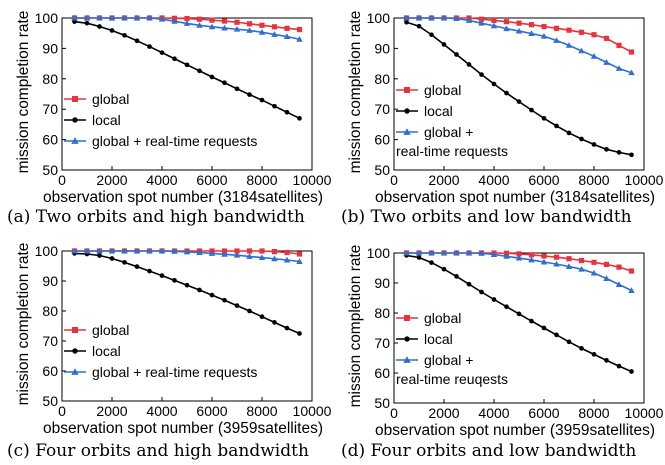 Image resolution: width=665 pixels, height=465 pixels. What do you see at coordinates (519, 45) in the screenshot?
I see `series-line` at bounding box center [519, 45].